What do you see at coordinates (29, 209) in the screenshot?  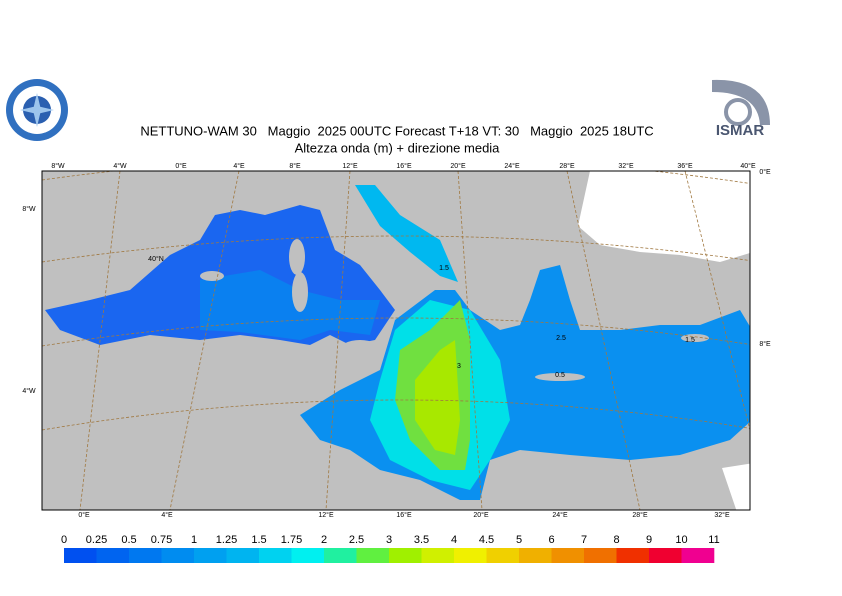 I see `left-label: 8°W` at bounding box center [29, 209].